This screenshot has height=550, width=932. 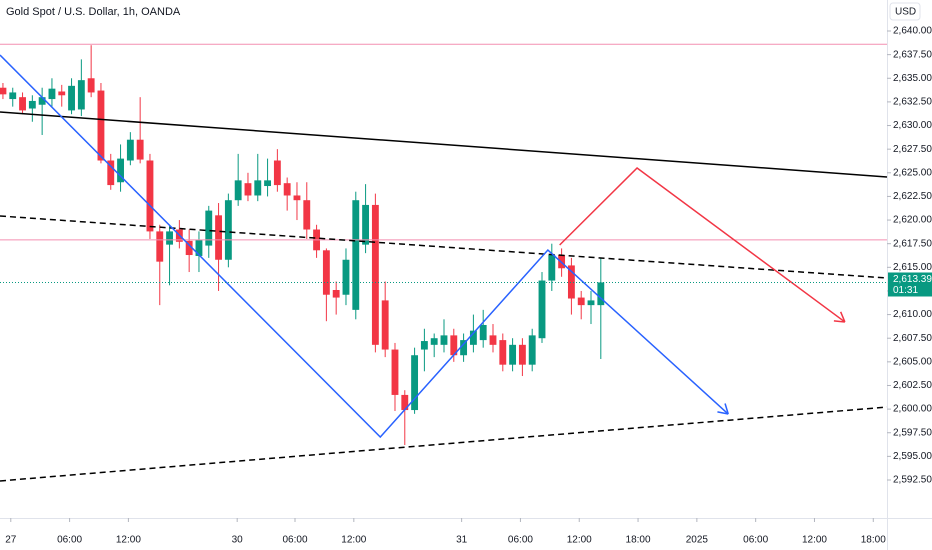 What do you see at coordinates (912, 78) in the screenshot?
I see `y-tick-label: 2,635.000` at bounding box center [912, 78].